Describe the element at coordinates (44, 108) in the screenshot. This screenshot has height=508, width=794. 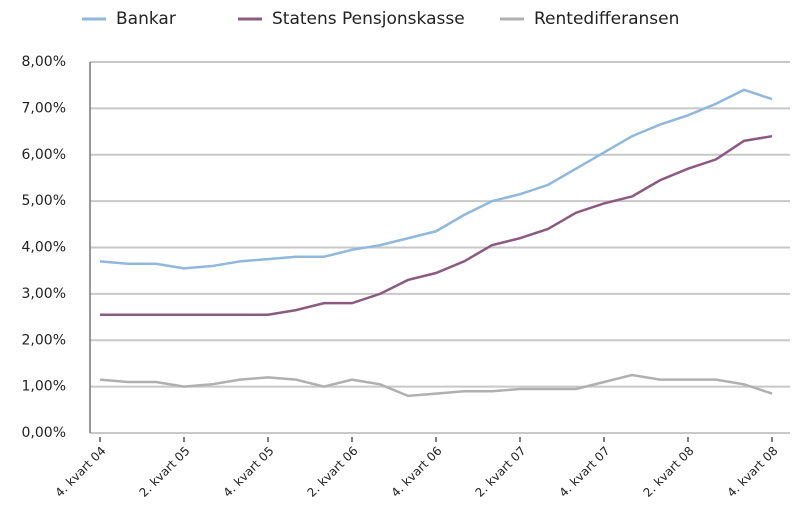
I see `y-tick-label: 7,00%` at that location.